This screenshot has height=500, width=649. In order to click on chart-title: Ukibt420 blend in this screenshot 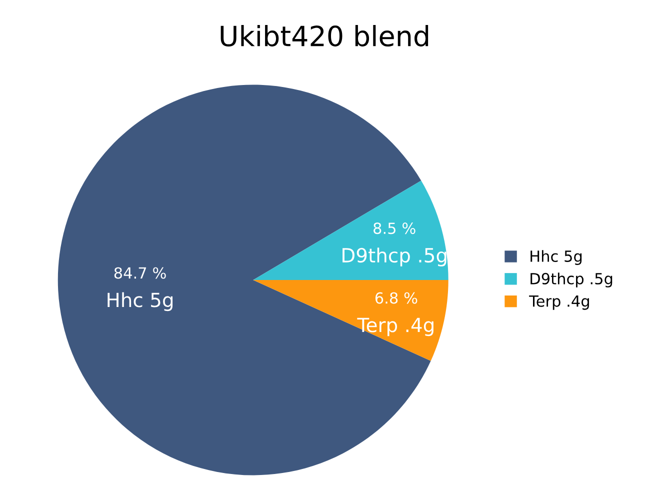, I will do `click(324, 35)`.